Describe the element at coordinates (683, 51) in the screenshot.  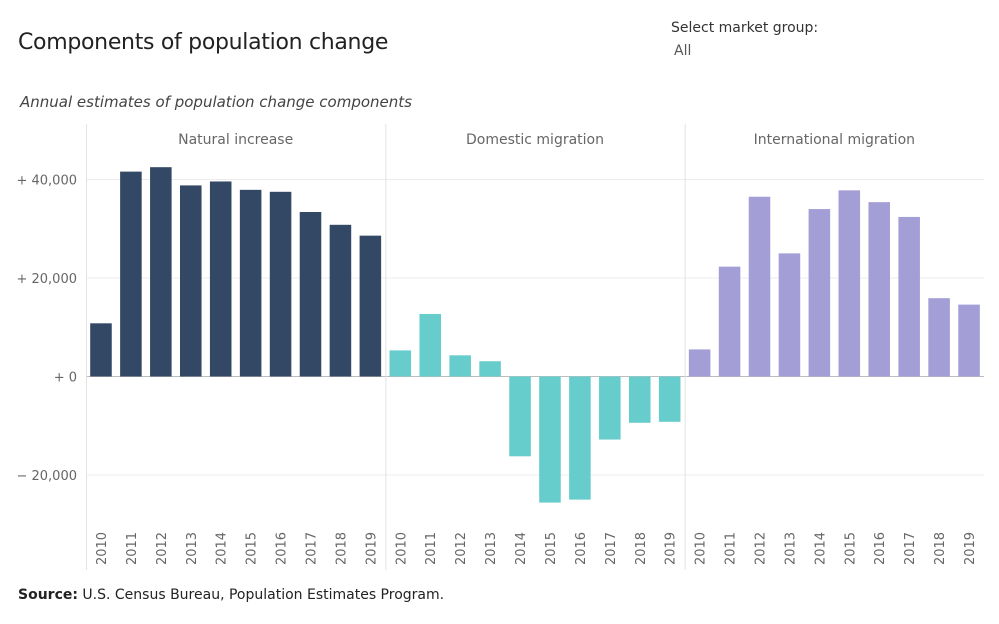
I see `market-group-select: All` at that location.